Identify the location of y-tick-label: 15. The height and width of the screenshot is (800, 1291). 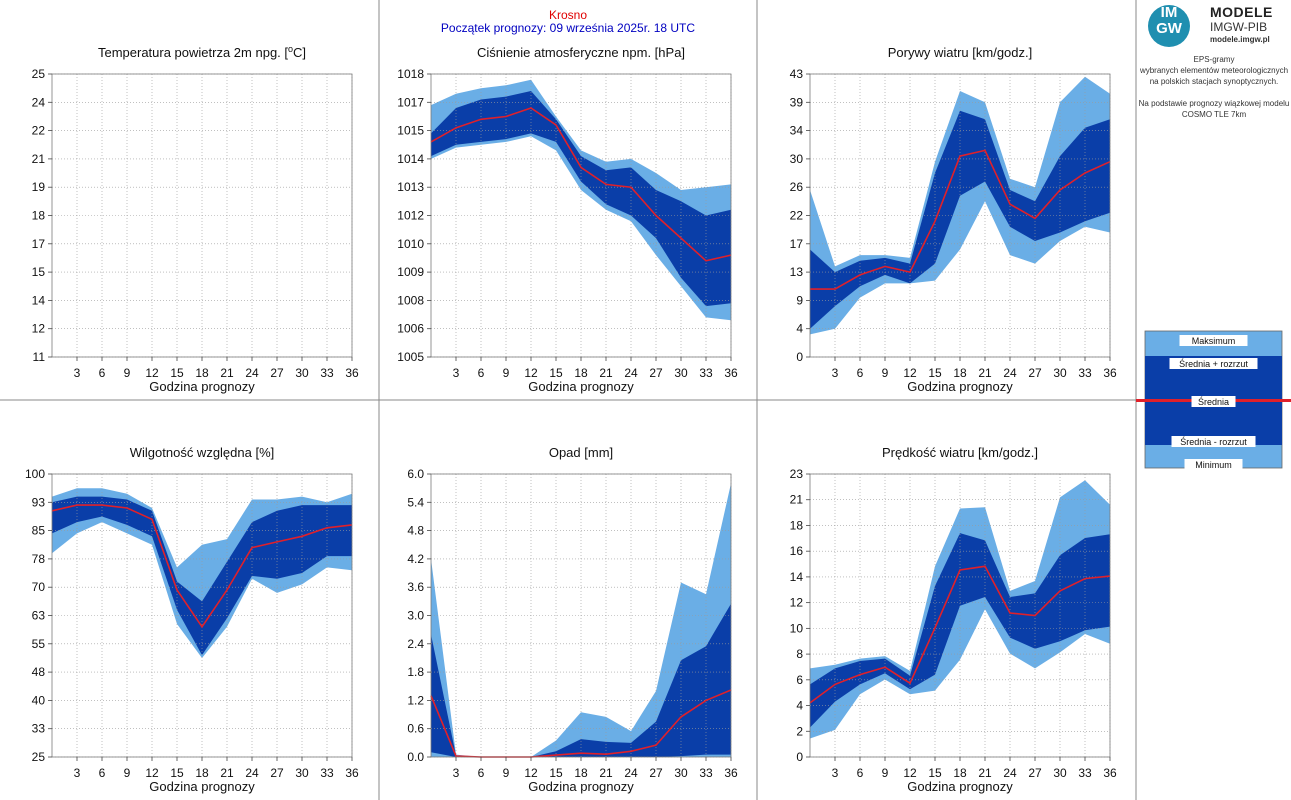
(39, 272).